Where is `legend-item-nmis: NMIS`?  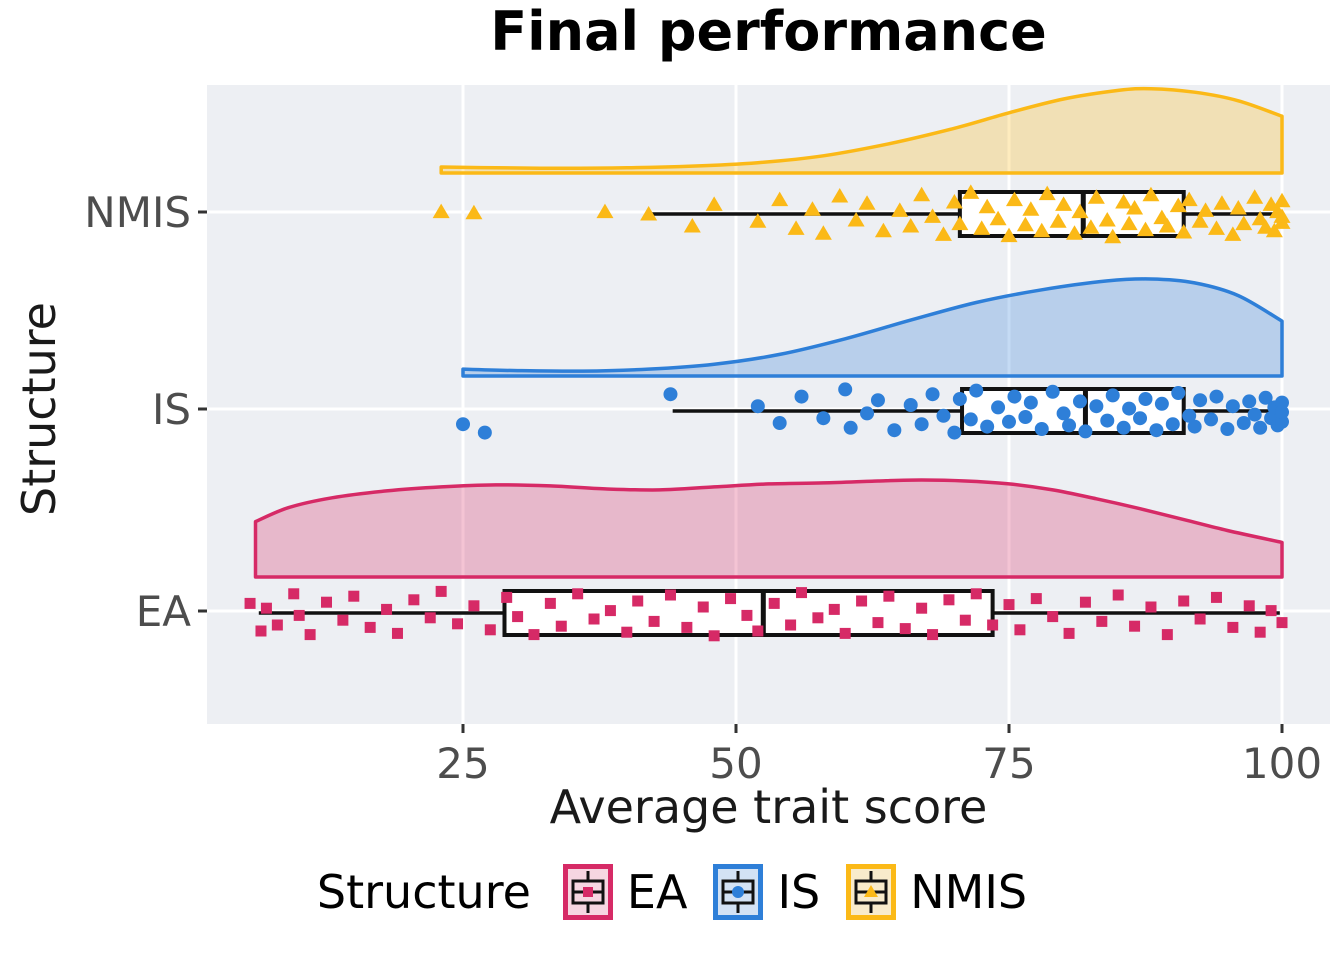 legend-item-nmis: NMIS is located at coordinates (936, 892).